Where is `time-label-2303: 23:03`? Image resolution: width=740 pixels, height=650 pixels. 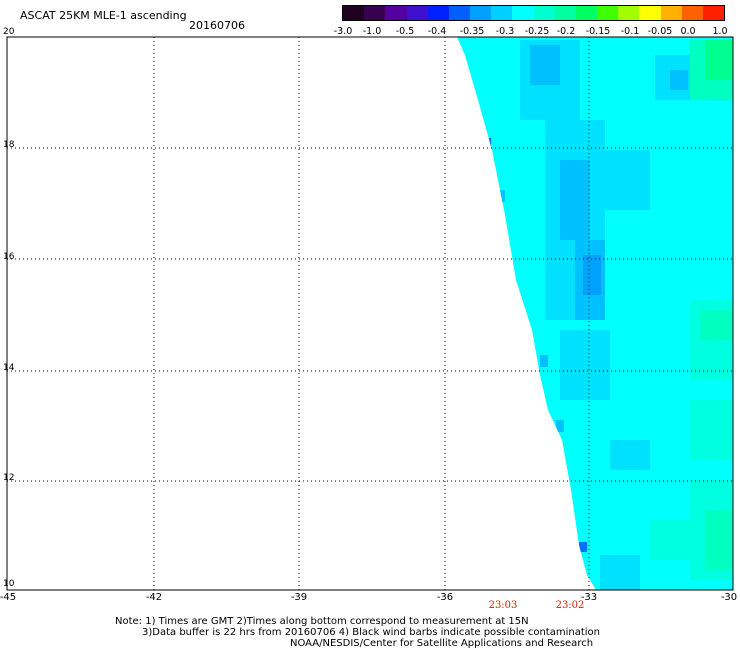 time-label-2303: 23:03 is located at coordinates (503, 605).